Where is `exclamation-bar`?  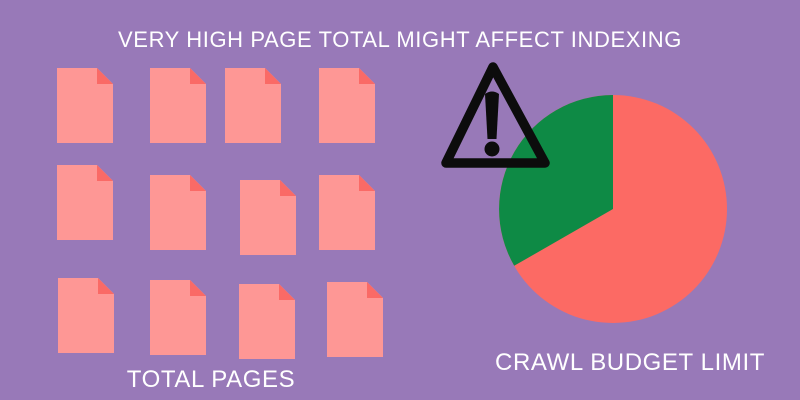 exclamation-bar is located at coordinates (492, 115).